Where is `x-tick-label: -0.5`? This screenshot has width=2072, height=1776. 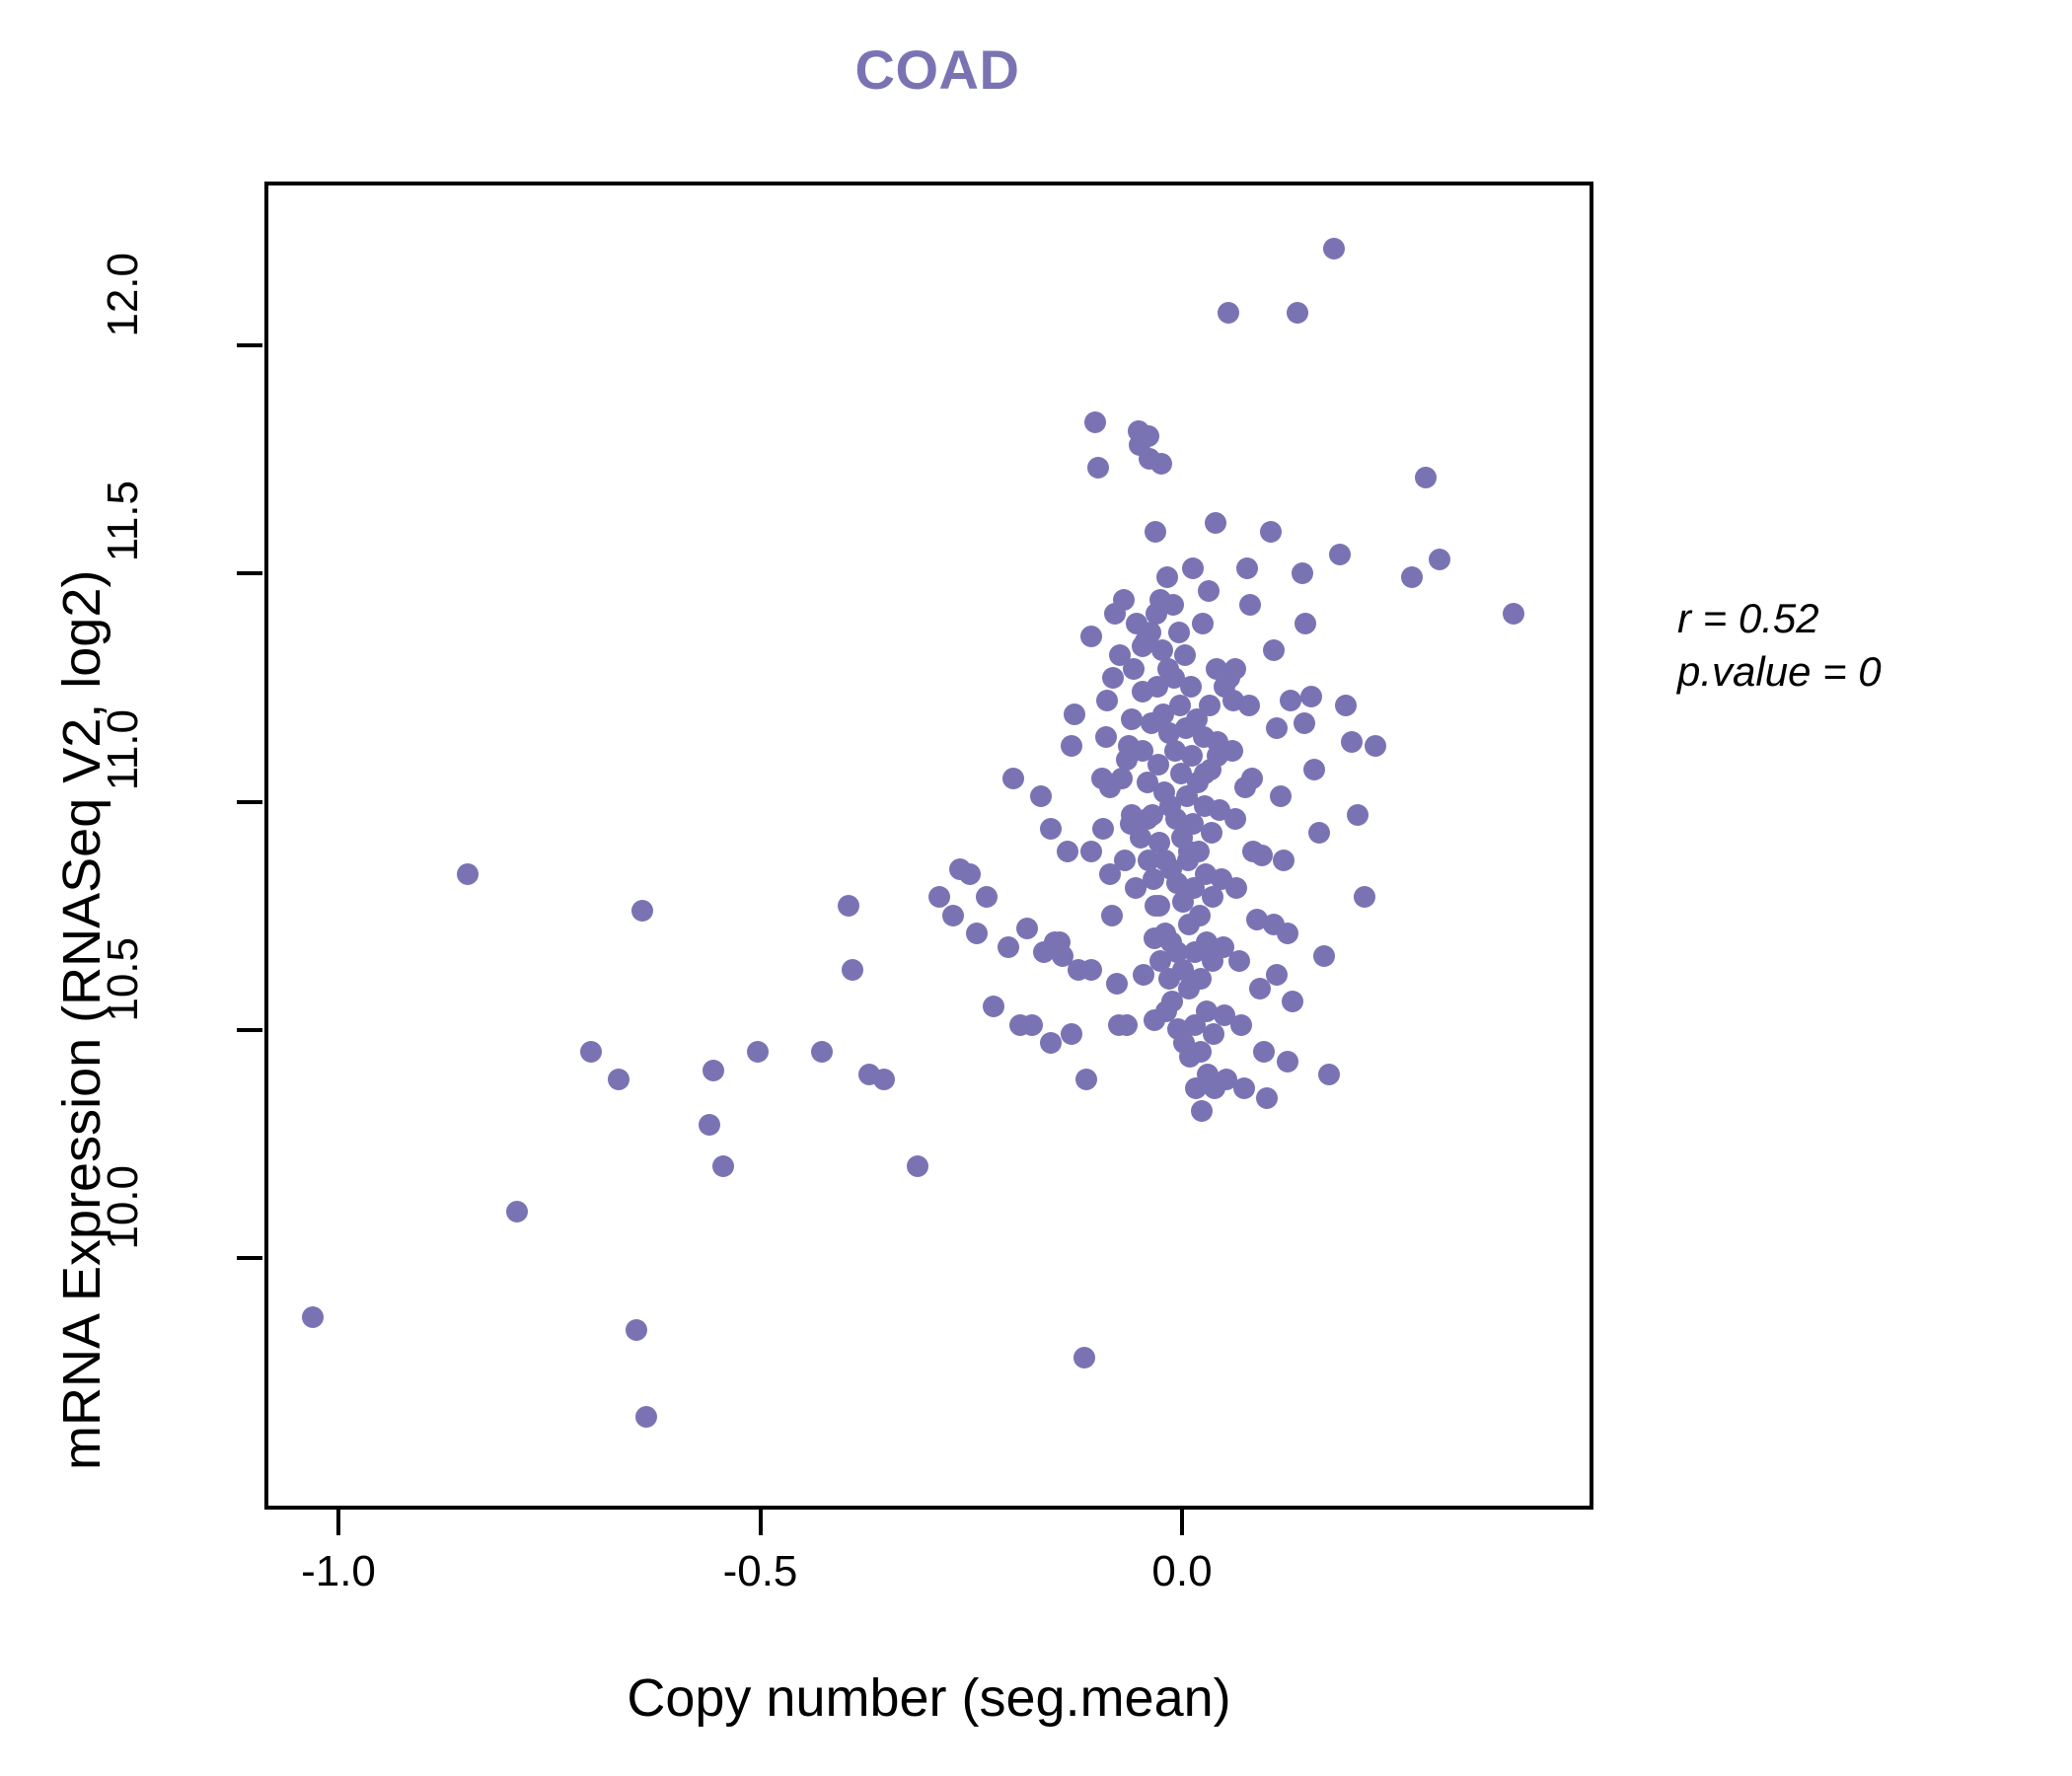
x-tick-label: -0.5 is located at coordinates (760, 1571).